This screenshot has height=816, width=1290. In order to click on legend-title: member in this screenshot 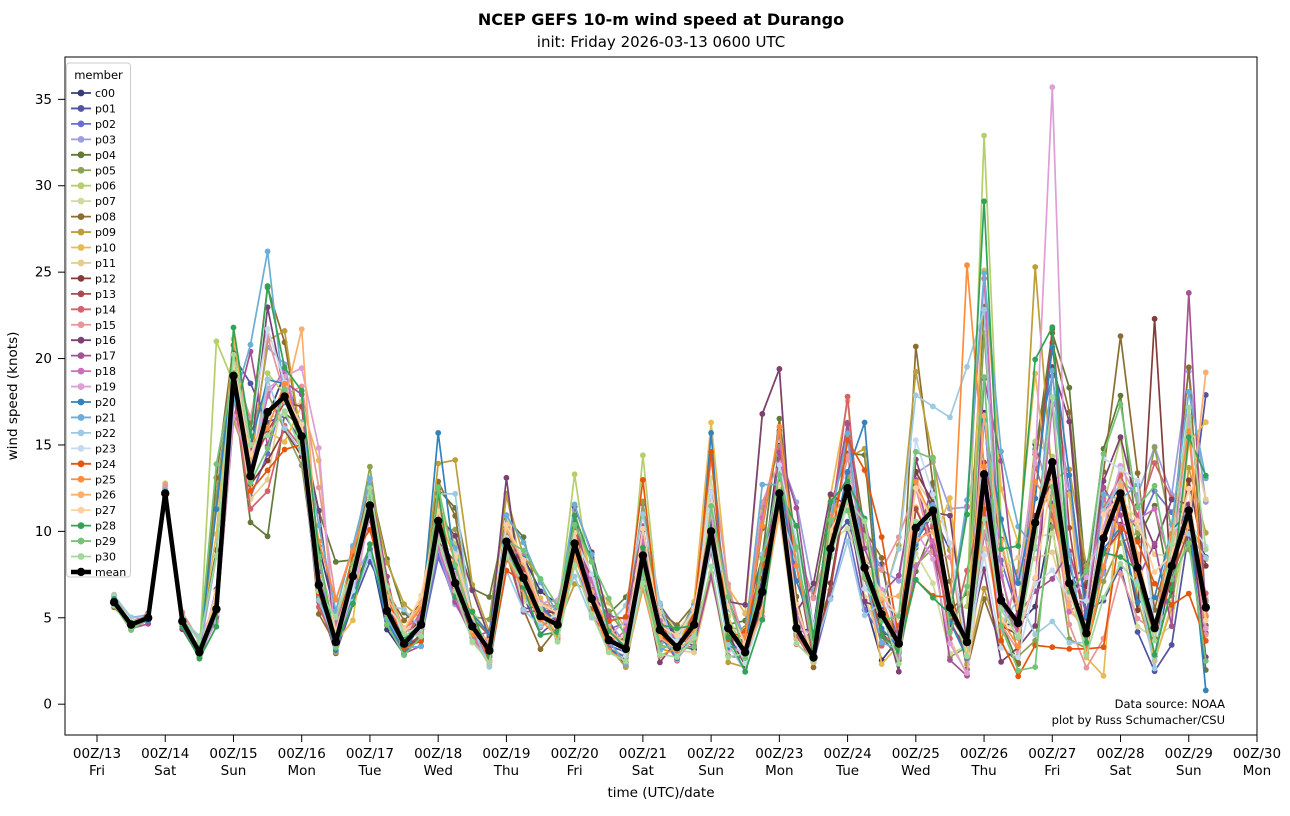, I will do `click(98, 75)`.